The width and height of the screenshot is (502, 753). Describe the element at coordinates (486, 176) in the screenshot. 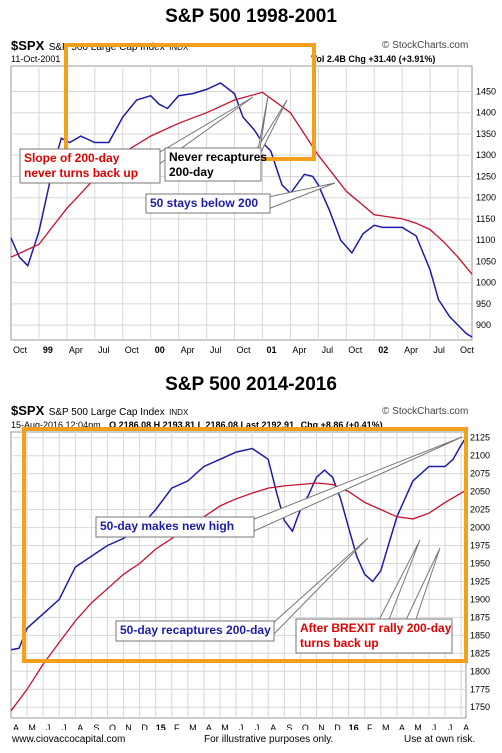

I see `y-tick-label: 1250` at that location.